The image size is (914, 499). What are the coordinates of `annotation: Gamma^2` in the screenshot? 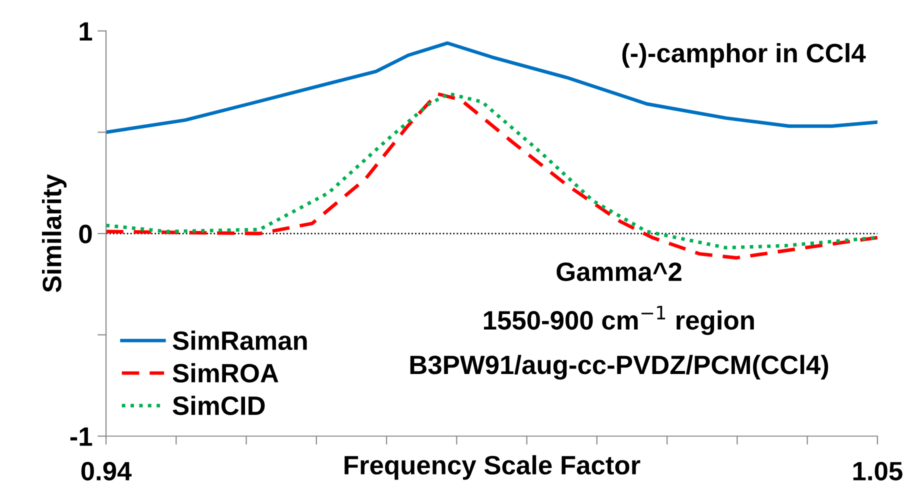 It's located at (619, 272).